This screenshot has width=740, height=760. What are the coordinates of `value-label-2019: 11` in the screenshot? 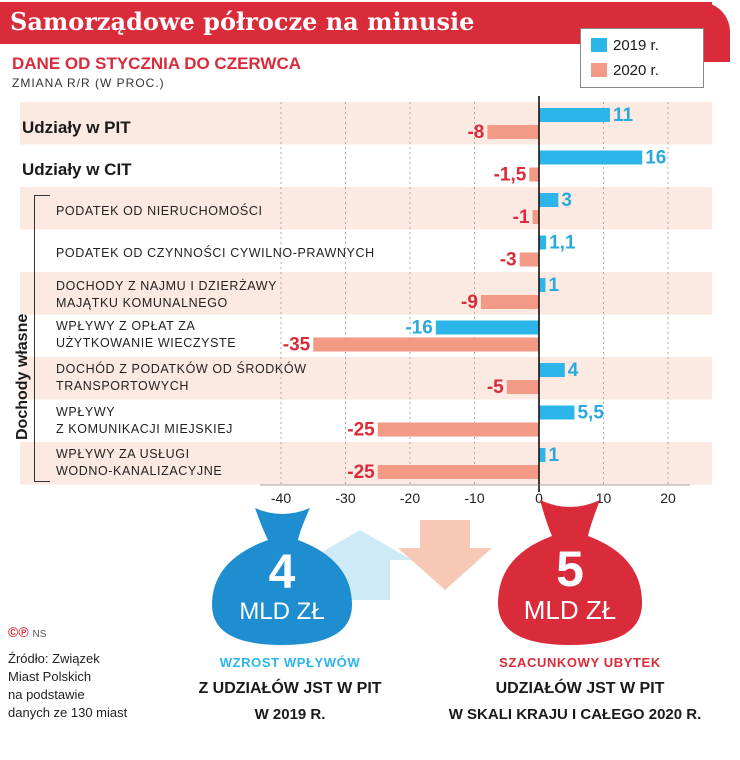 It's located at (623, 115).